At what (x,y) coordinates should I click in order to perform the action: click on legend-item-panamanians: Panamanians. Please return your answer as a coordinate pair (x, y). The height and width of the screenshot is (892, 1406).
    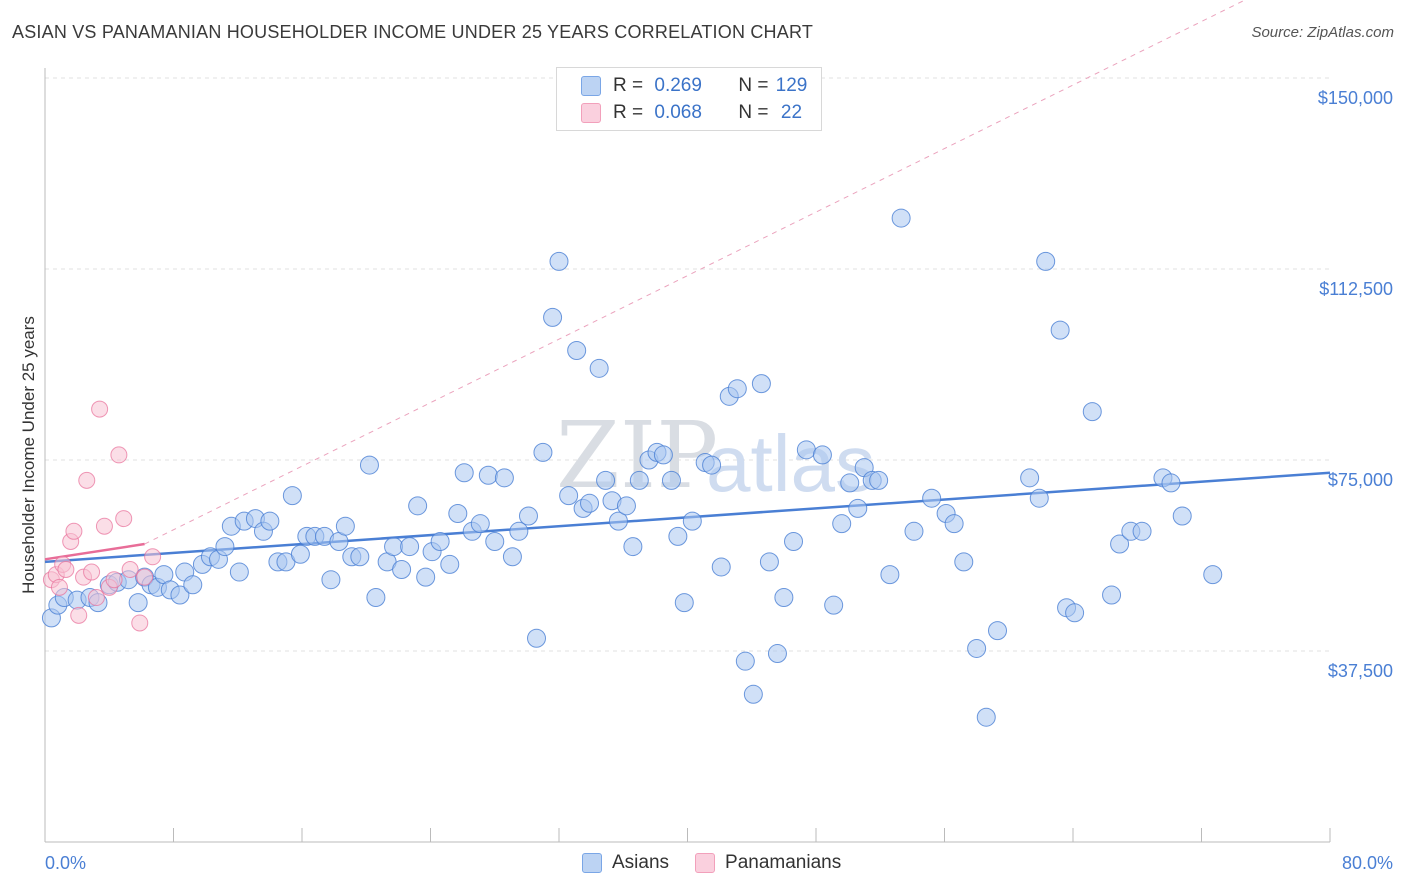
    Looking at the image, I should click on (768, 863).